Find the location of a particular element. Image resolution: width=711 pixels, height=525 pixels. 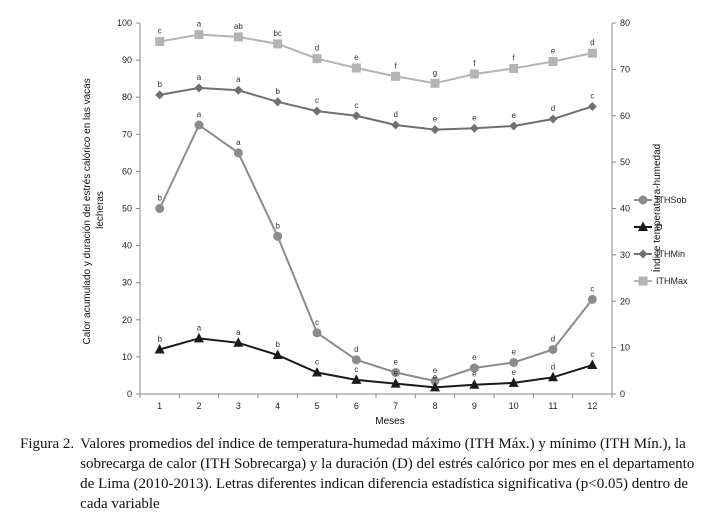

x-tick-label: 3 is located at coordinates (238, 406).